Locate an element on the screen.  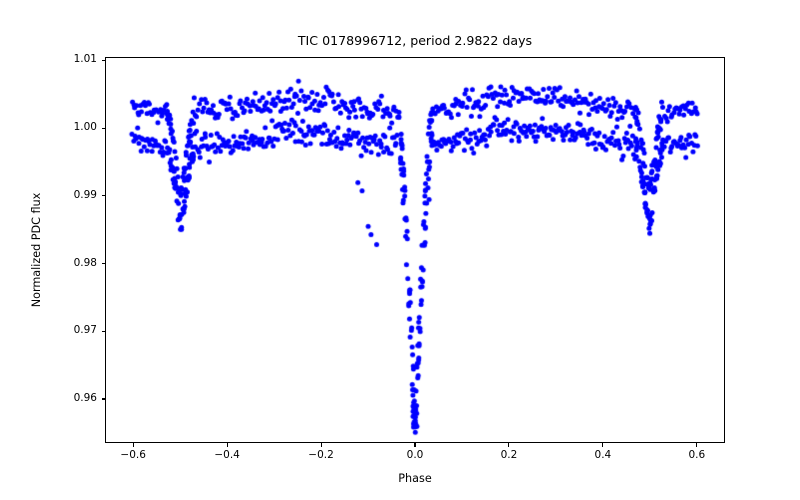
y-tick-label: 0.99 is located at coordinates (85, 194).